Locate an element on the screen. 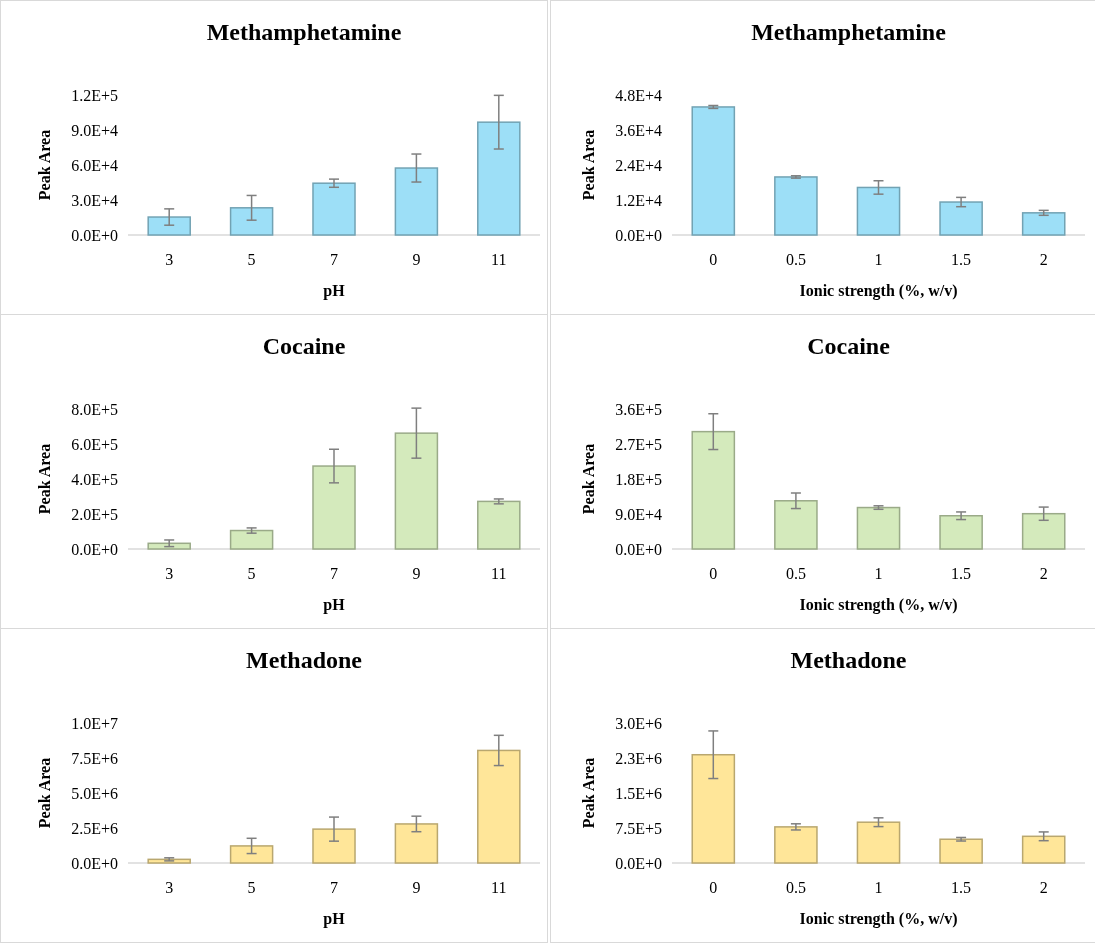  y-tick-label: 1.0E+7 is located at coordinates (94, 723).